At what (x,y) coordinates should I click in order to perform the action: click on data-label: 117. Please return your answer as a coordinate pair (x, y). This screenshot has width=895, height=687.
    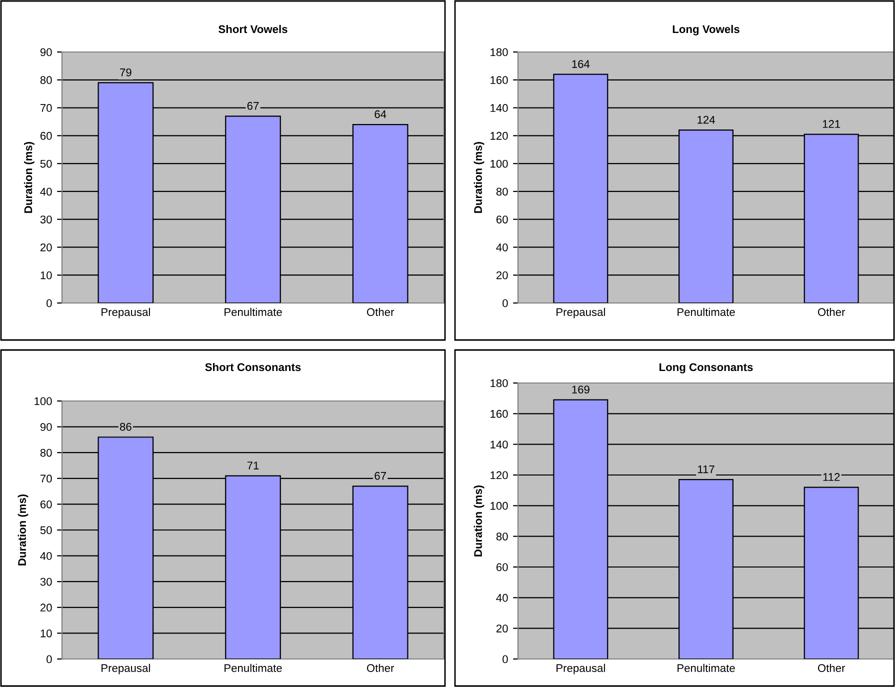
    Looking at the image, I should click on (706, 469).